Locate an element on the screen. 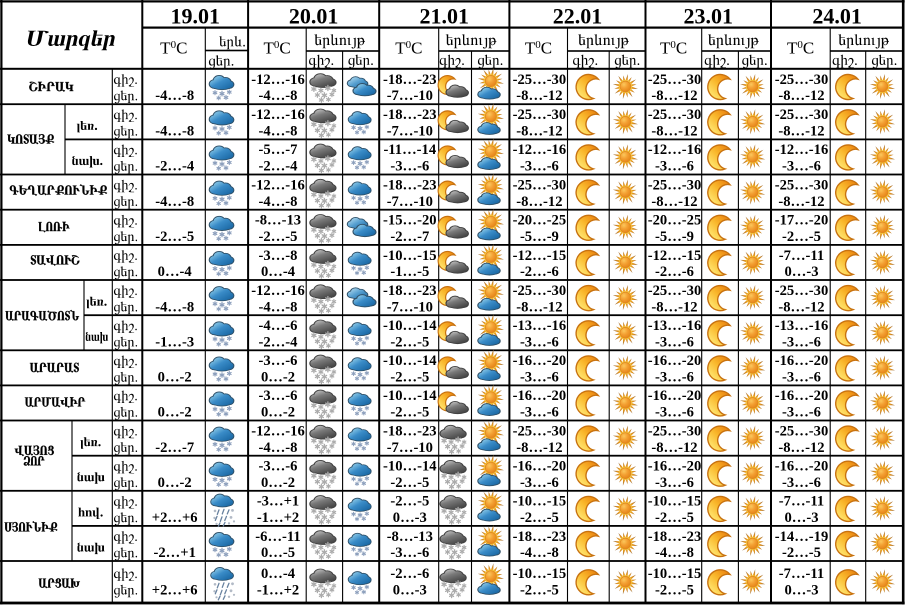  svg-text: -20…-25 is located at coordinates (540, 221).